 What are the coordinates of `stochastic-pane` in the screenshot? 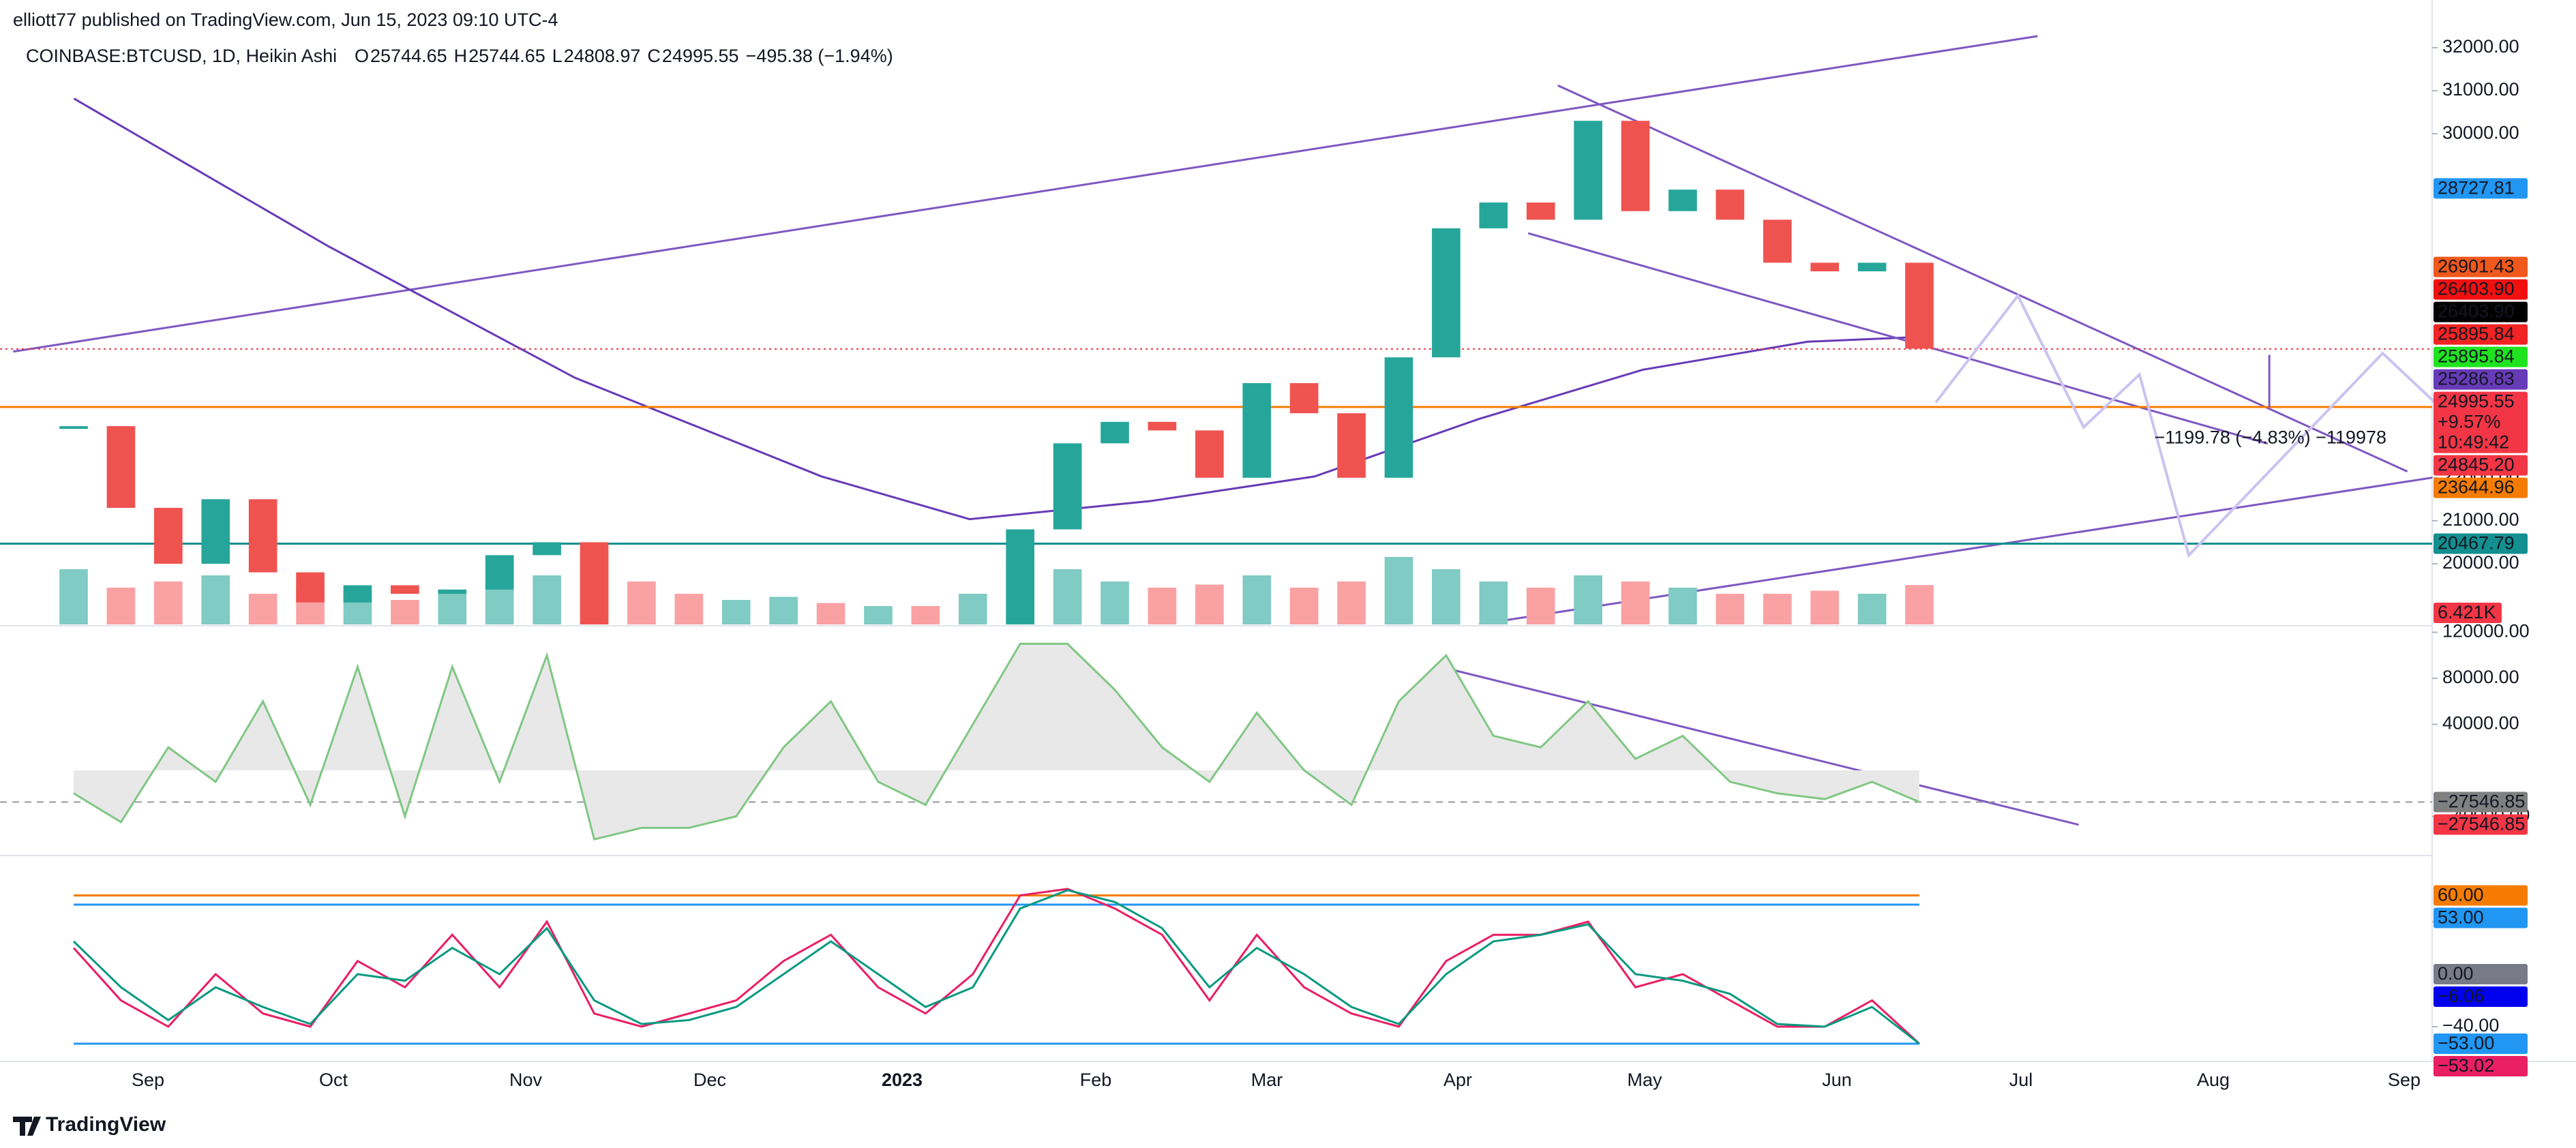 It's located at (996, 966).